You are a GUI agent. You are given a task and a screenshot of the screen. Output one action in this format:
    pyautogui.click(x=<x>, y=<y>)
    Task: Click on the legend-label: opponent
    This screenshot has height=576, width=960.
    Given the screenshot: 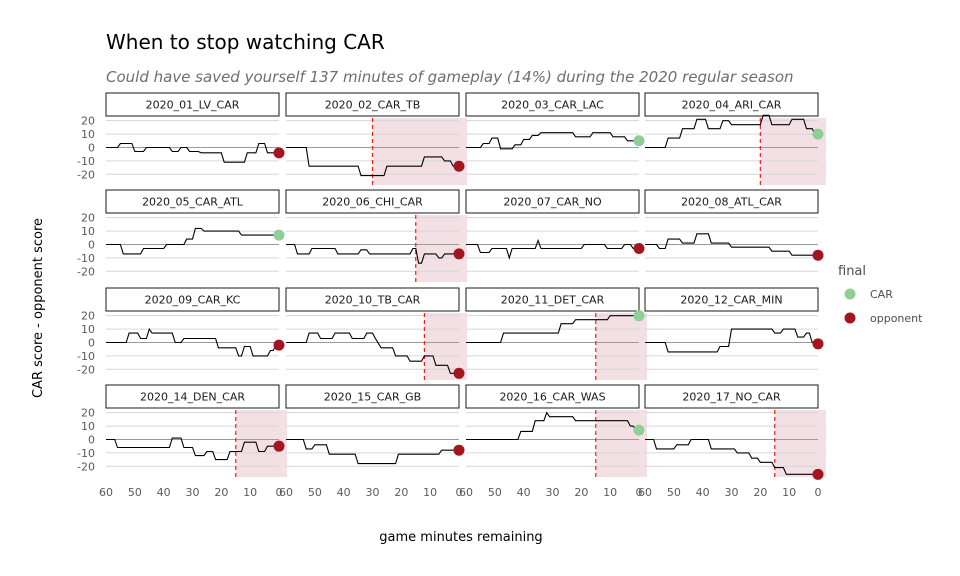 What is the action you would take?
    pyautogui.click(x=896, y=318)
    